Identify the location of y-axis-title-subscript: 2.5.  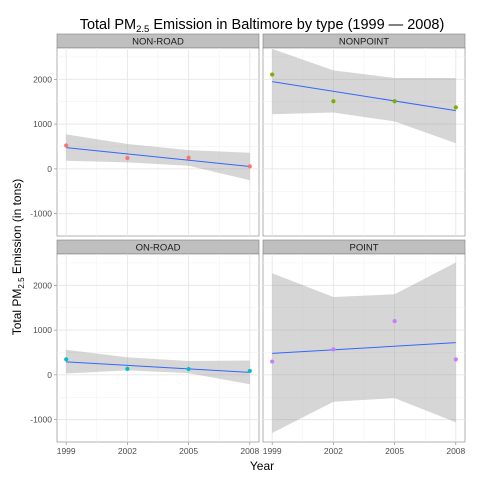
(21, 283).